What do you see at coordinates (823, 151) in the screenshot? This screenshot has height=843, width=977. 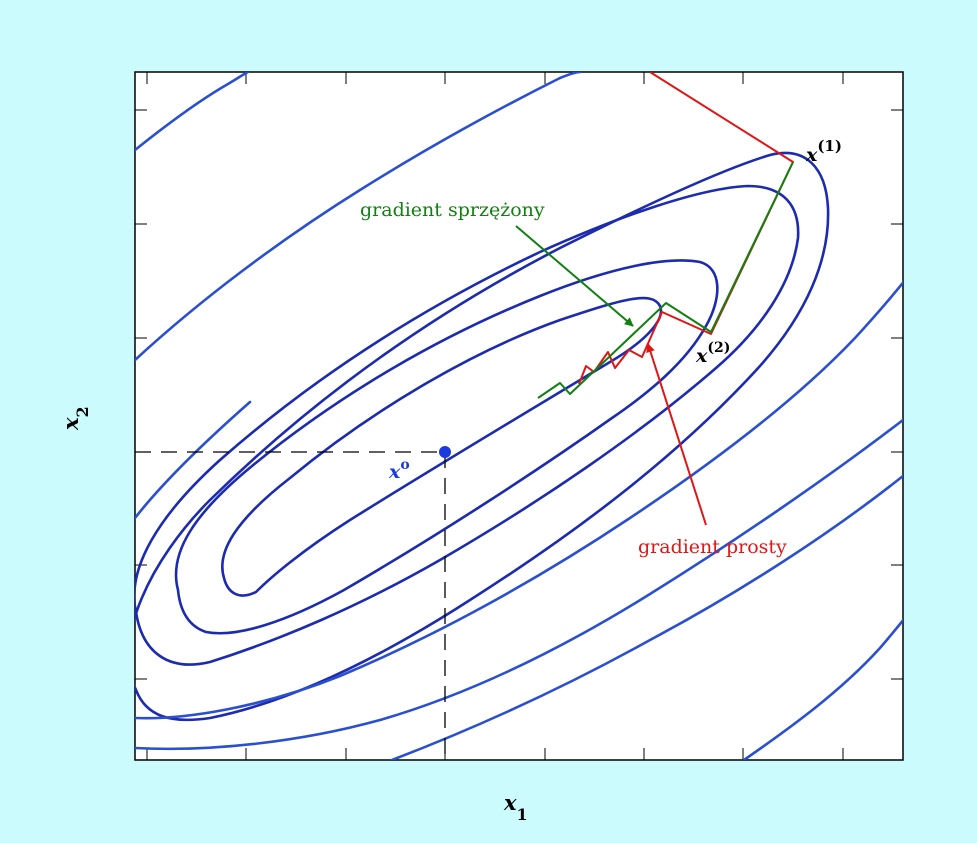 I see `point1-label: x(1)` at bounding box center [823, 151].